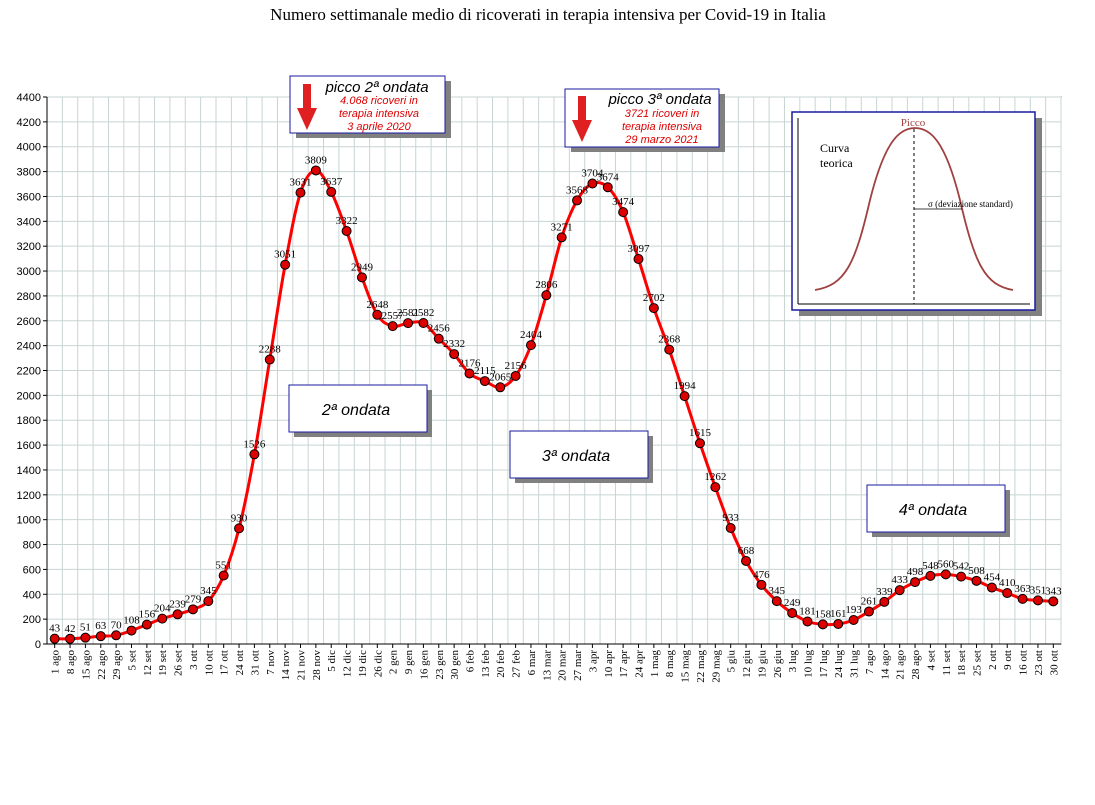 The width and height of the screenshot is (1095, 805). I want to click on y-tick-label: 3200, so click(29, 247).